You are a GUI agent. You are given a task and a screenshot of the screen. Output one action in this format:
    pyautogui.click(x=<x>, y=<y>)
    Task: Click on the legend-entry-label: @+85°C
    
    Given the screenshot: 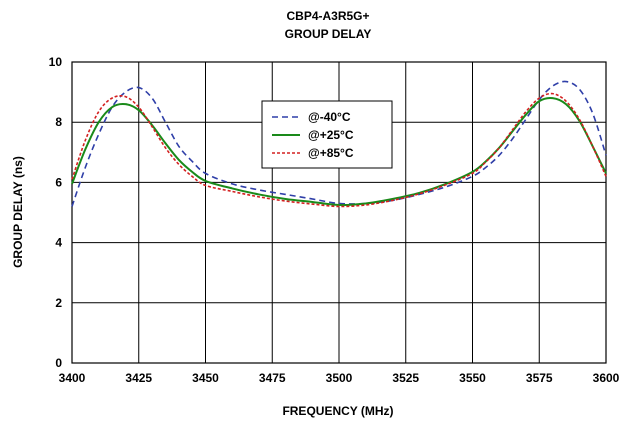 What is the action you would take?
    pyautogui.click(x=331, y=153)
    